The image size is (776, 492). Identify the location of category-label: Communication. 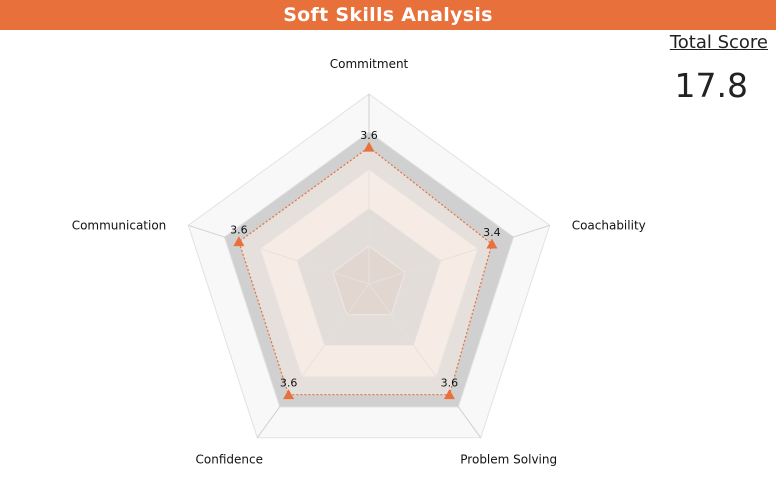
(119, 225).